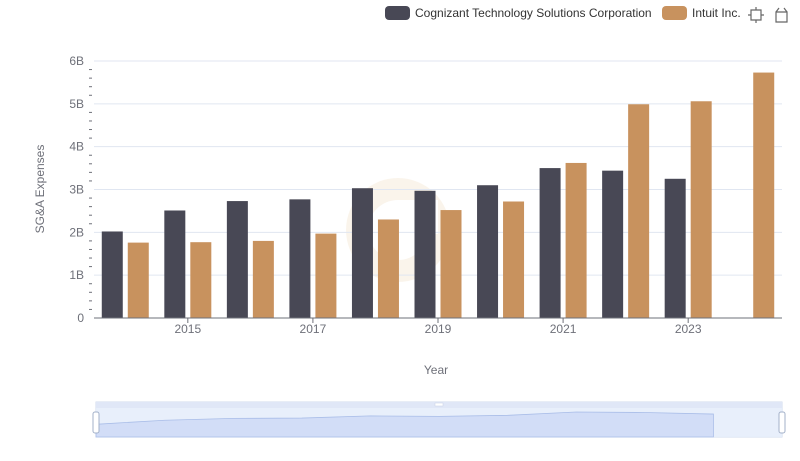 This screenshot has height=461, width=800. Describe the element at coordinates (96, 422) in the screenshot. I see `data-zoom-handle-left` at that location.